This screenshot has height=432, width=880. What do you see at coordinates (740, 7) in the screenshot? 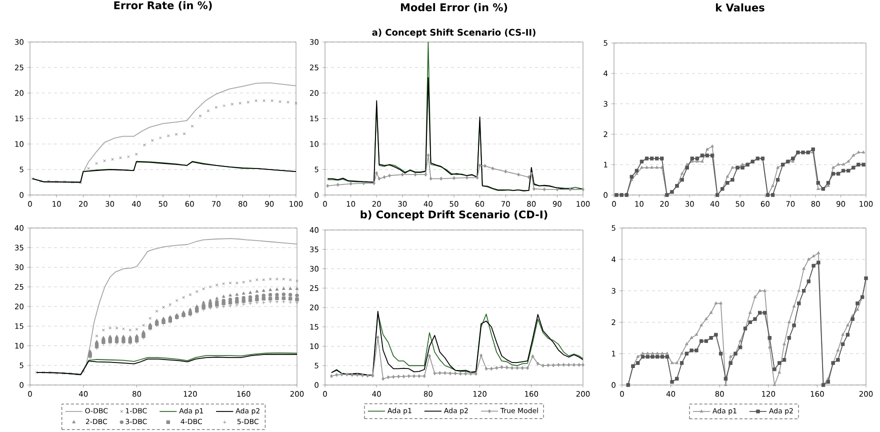
I see `chart-title: k Values` at bounding box center [740, 7].